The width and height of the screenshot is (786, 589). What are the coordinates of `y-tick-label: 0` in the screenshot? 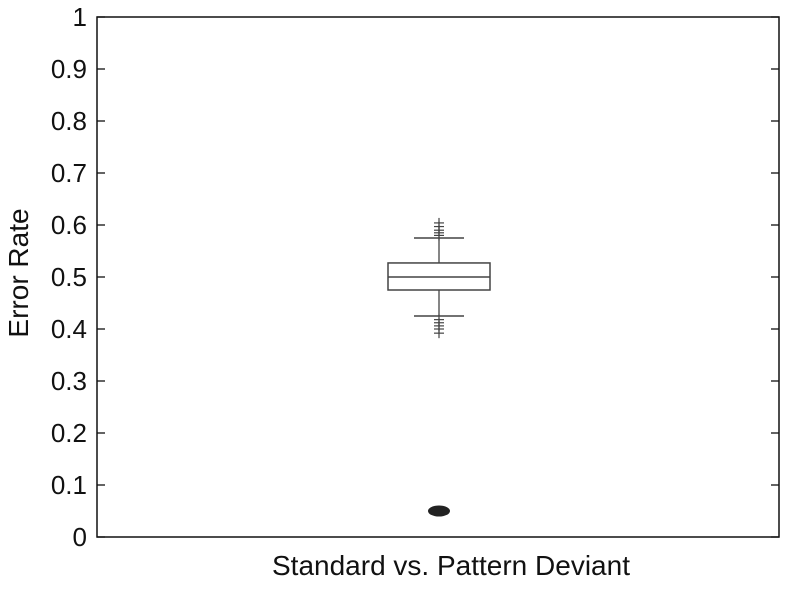 It's located at (80, 537).